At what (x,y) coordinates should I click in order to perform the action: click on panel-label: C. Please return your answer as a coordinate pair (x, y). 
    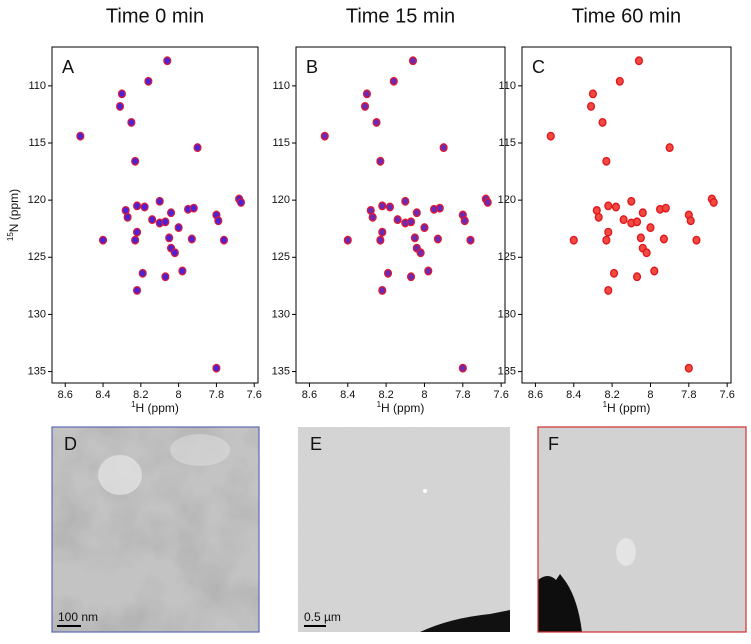
    Looking at the image, I should click on (538, 67).